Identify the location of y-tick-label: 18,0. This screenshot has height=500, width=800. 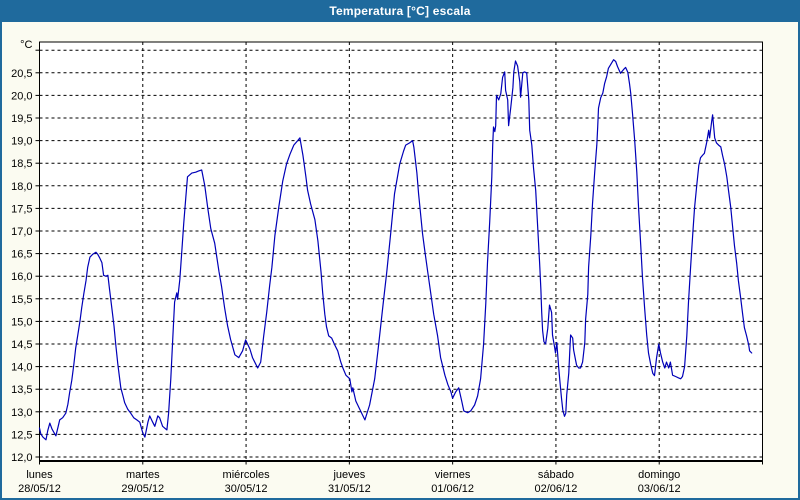
(21, 187).